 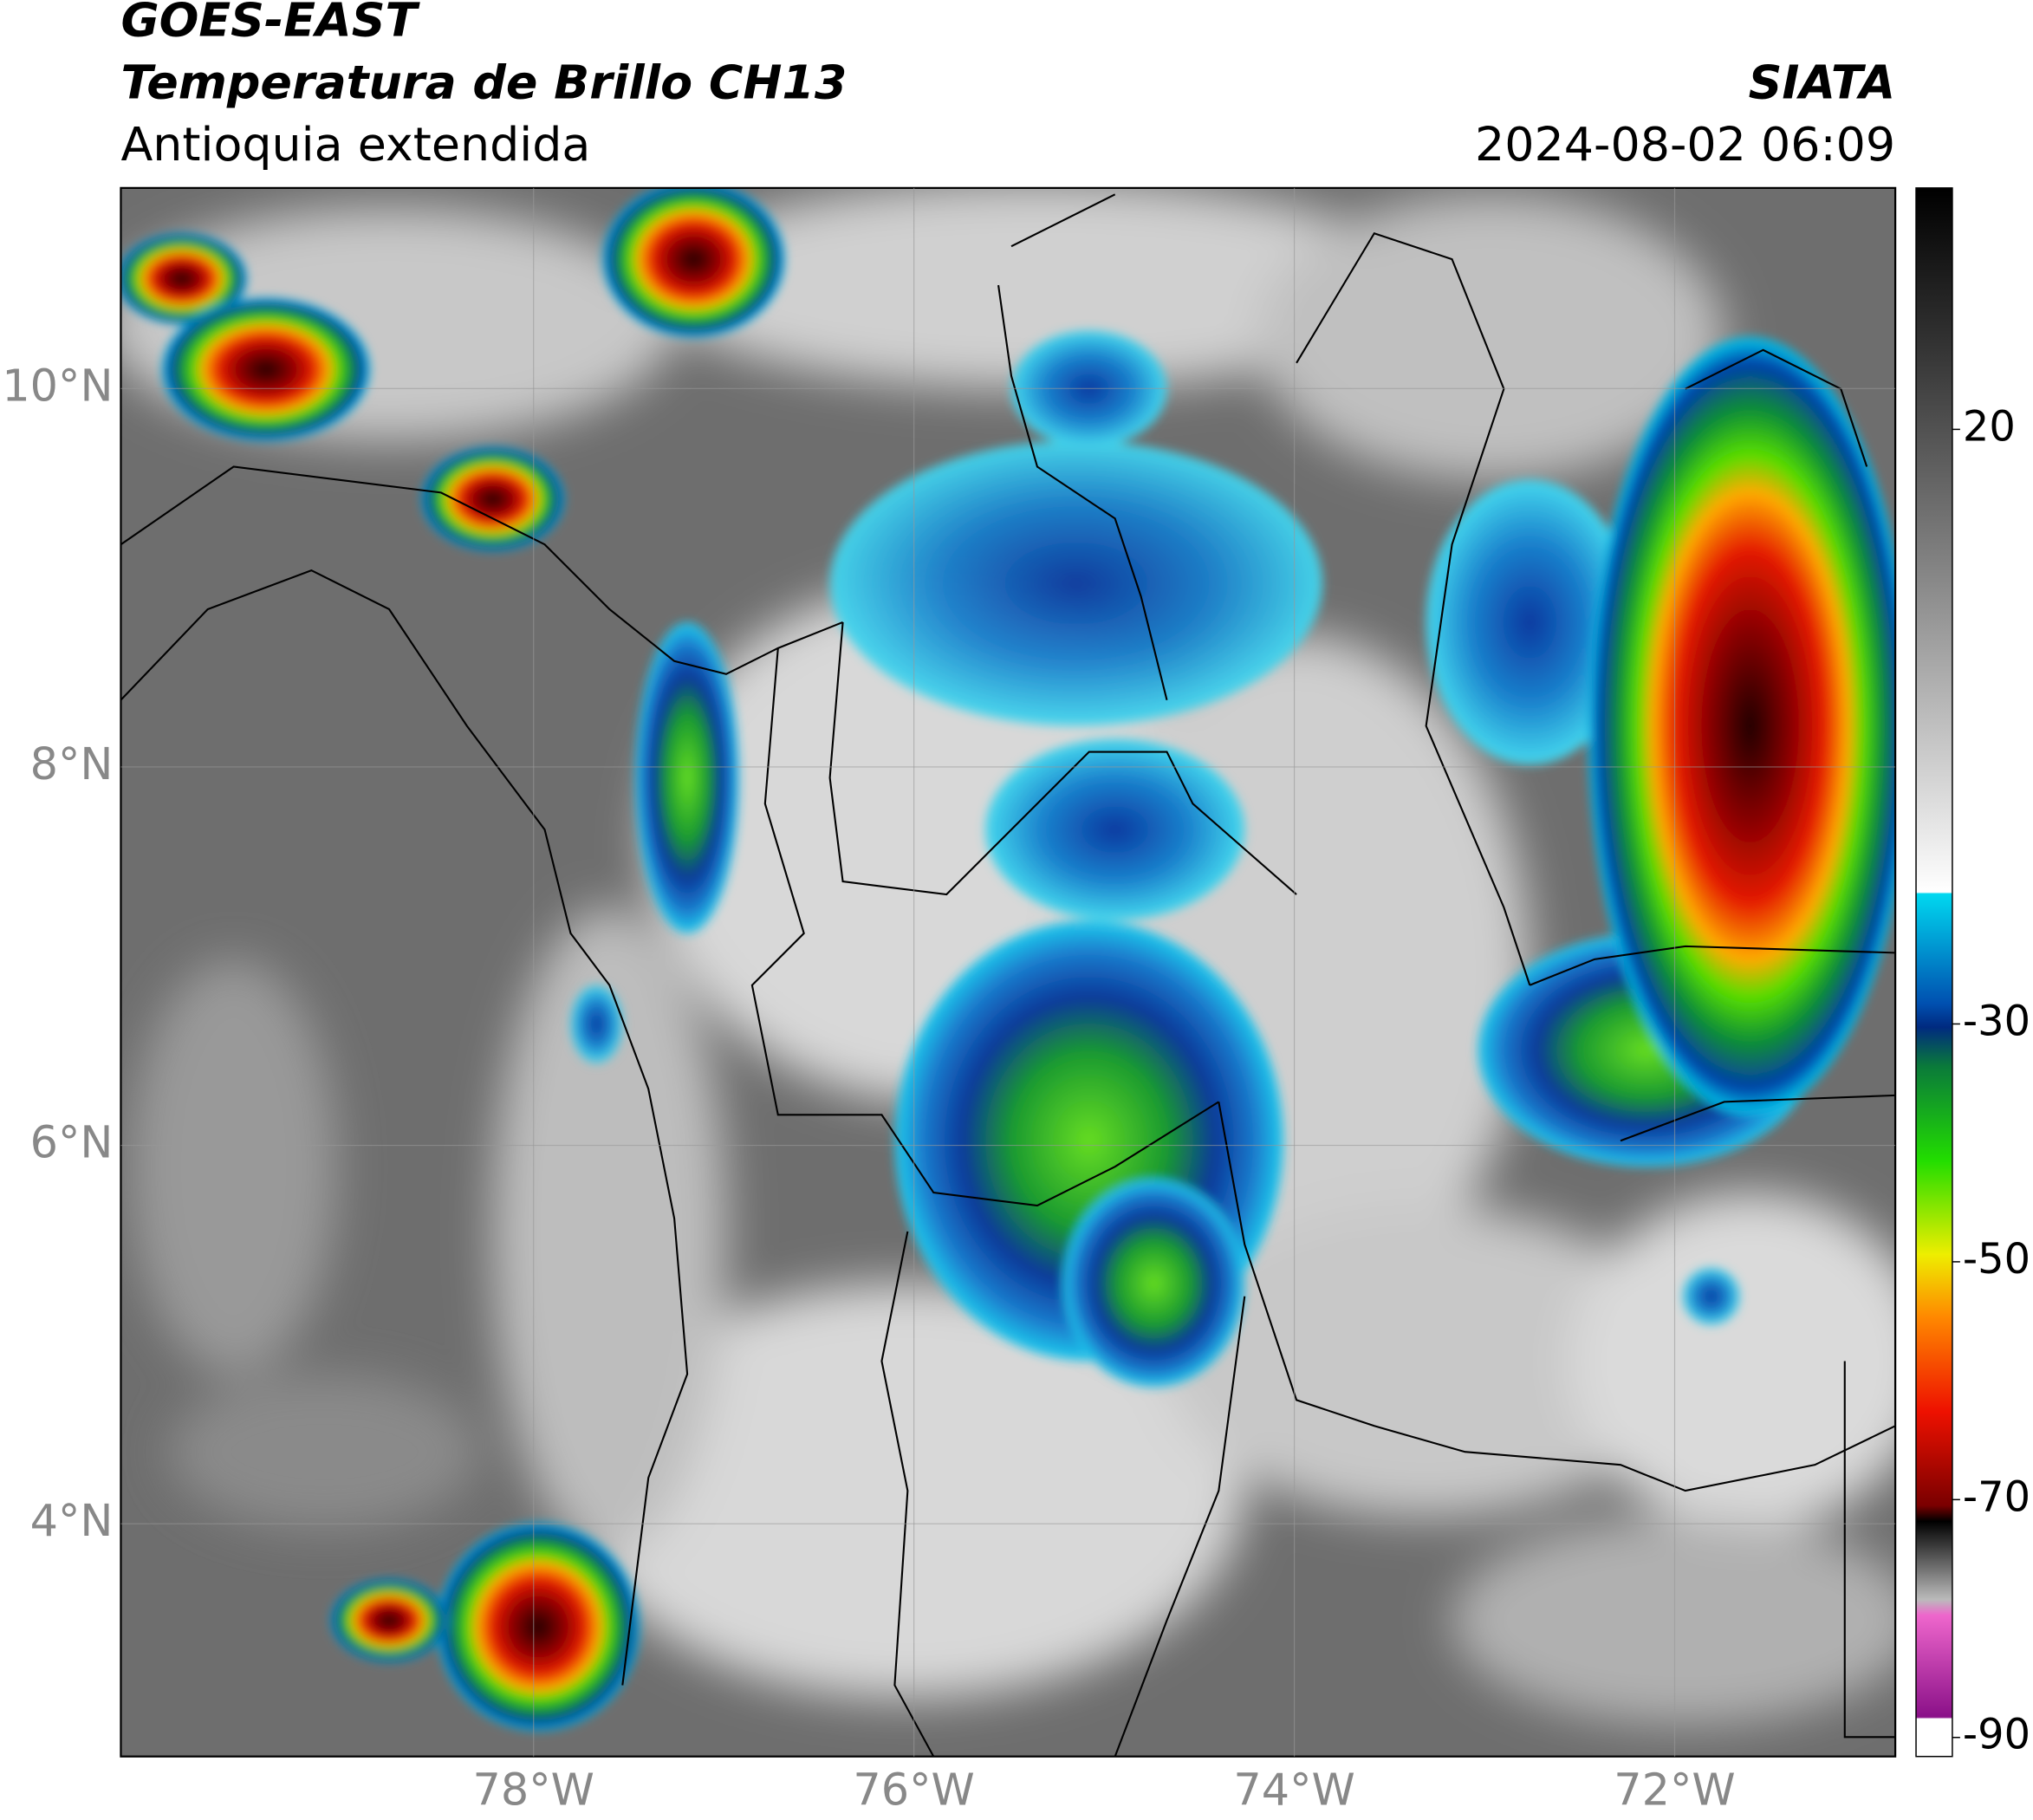 I want to click on source: SIATA, so click(x=1822, y=82).